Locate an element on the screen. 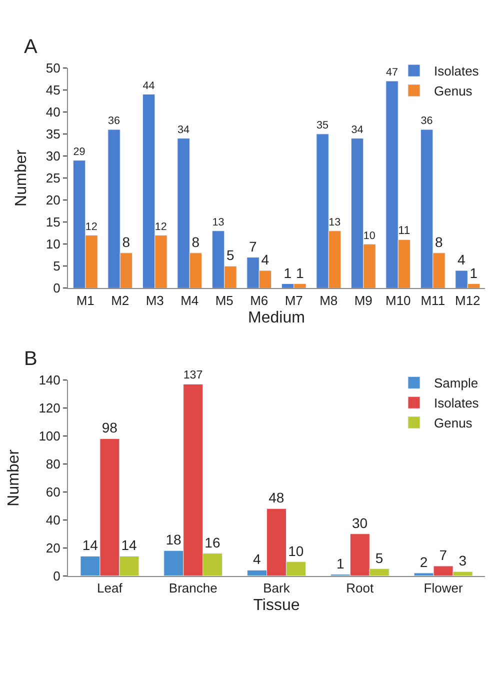  data-label: 47 is located at coordinates (392, 72).